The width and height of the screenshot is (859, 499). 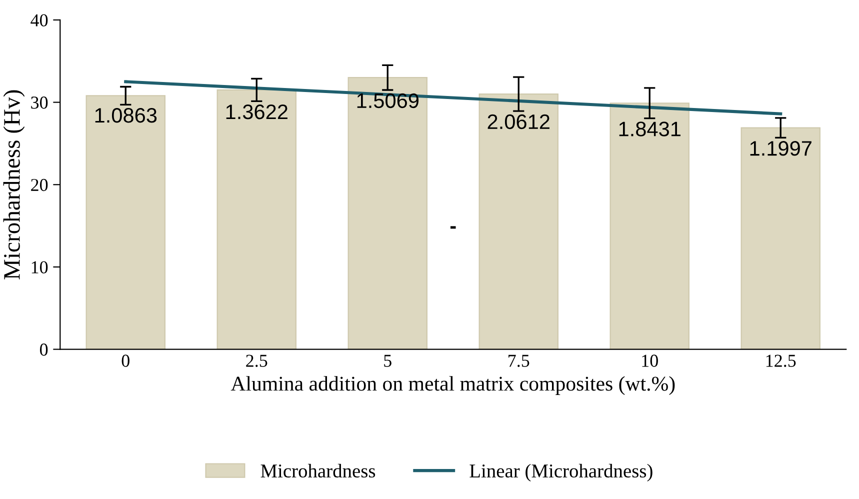 What do you see at coordinates (39, 102) in the screenshot?
I see `y-tick-label: 30` at bounding box center [39, 102].